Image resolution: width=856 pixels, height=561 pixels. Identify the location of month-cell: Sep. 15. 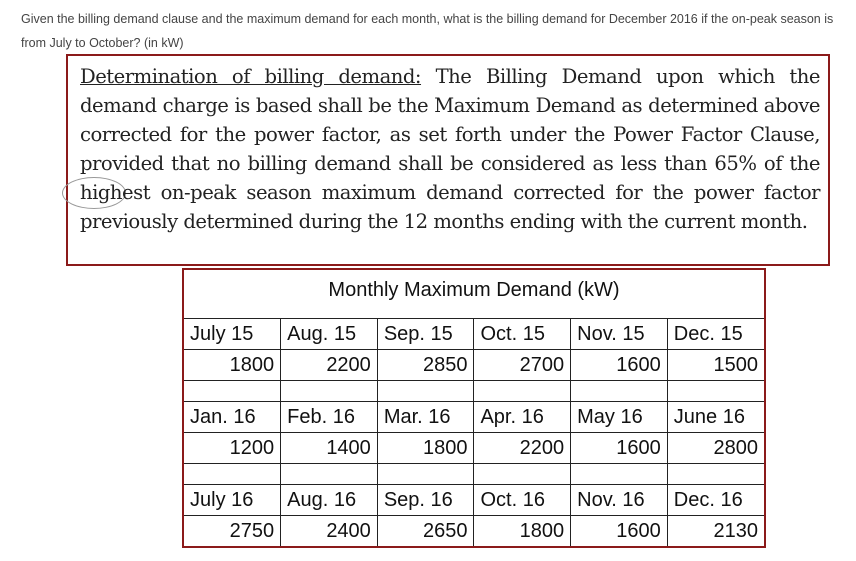
(425, 334).